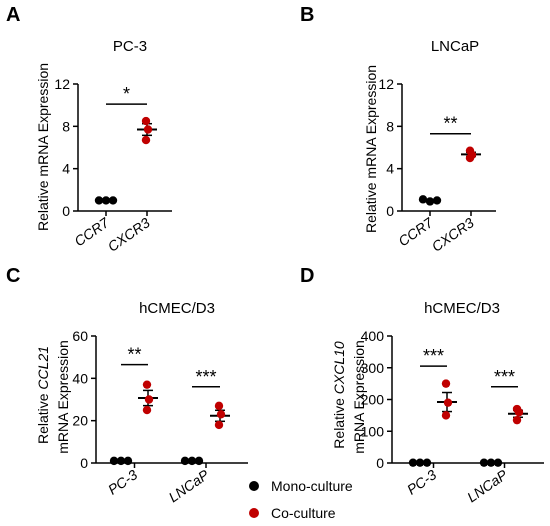 This screenshot has height=526, width=550. Describe the element at coordinates (130, 46) in the screenshot. I see `panel-a-title: PC-3` at that location.